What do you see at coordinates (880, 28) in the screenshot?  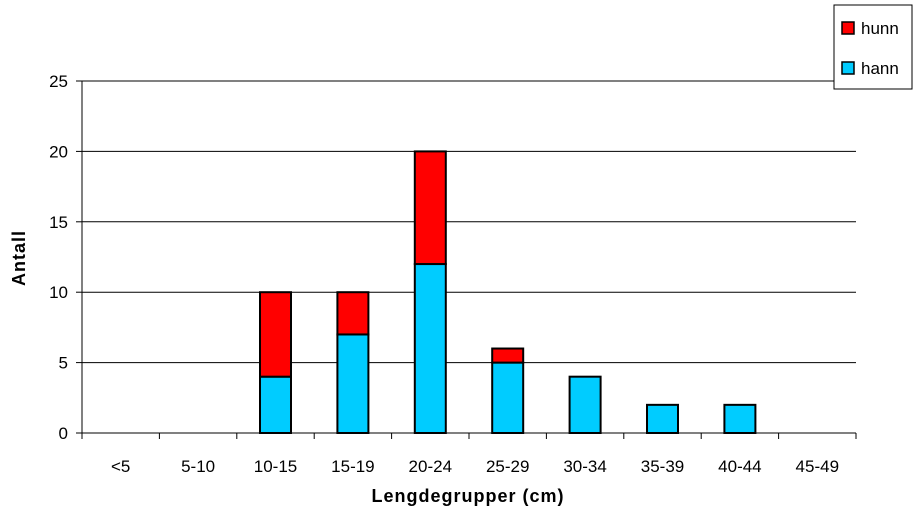 I see `legend-label-hunn: hunn` at bounding box center [880, 28].